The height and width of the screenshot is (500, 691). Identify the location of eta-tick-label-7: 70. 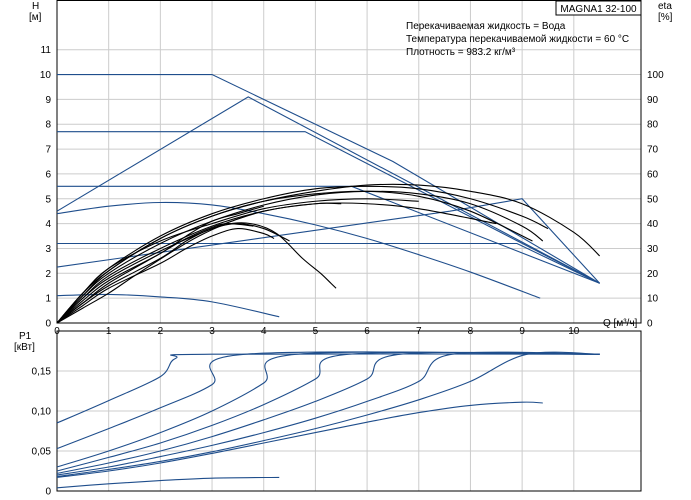
(653, 150).